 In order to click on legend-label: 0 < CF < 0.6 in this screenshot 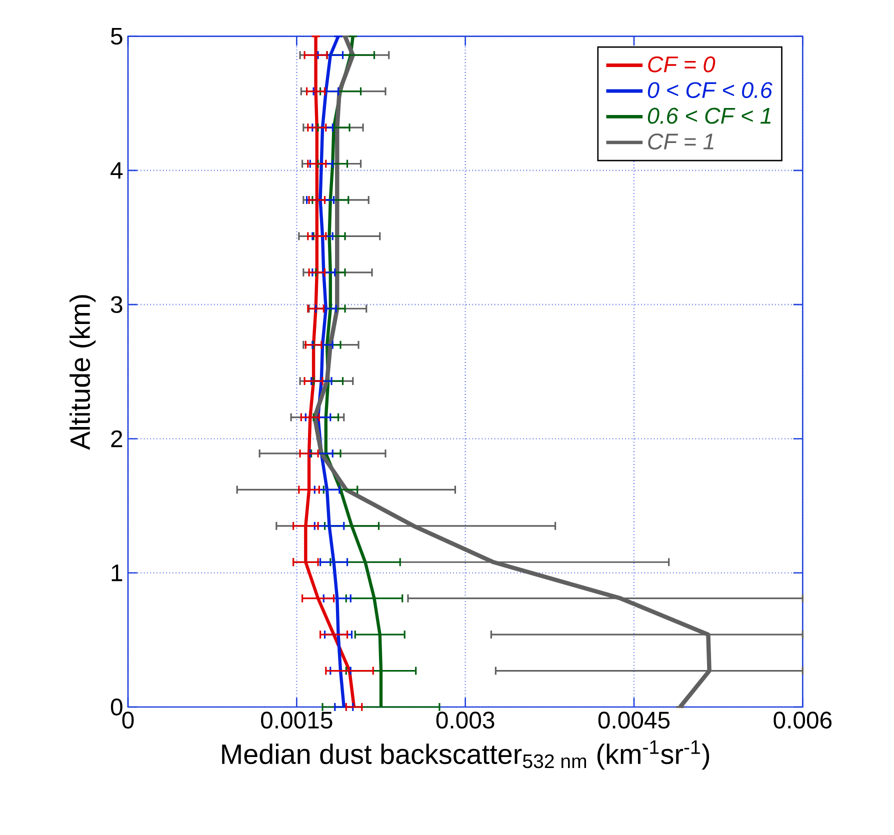, I will do `click(710, 90)`.